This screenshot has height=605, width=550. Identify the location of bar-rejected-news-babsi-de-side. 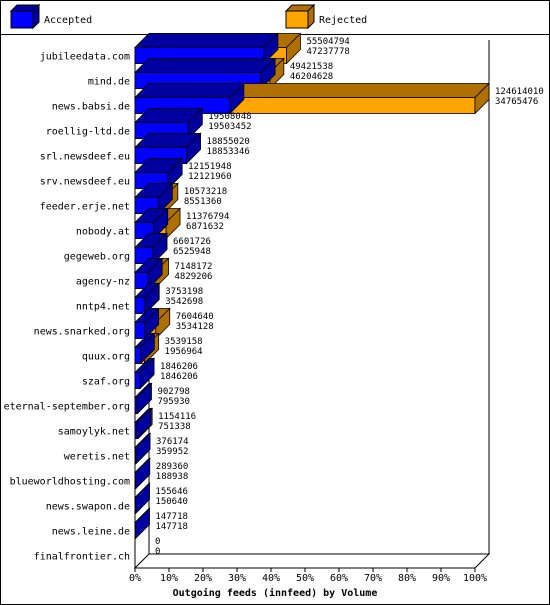
(482, 98).